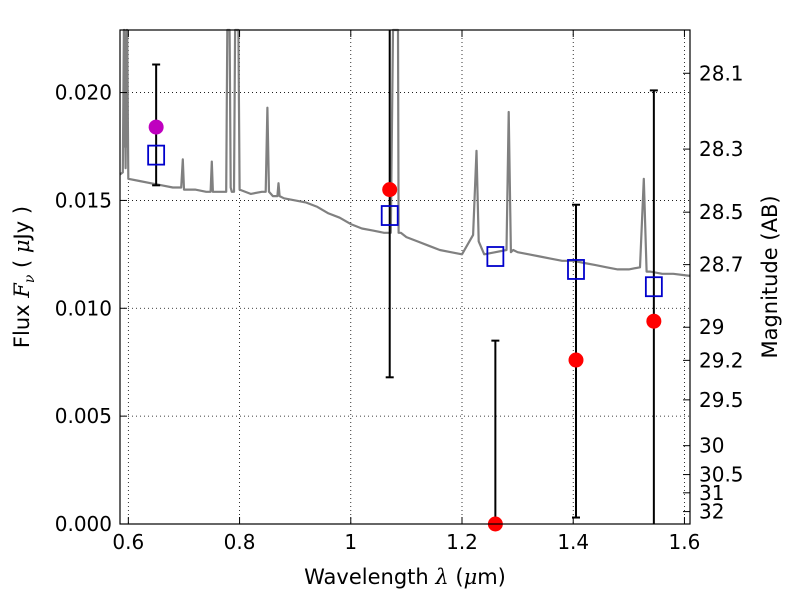 The width and height of the screenshot is (800, 600). What do you see at coordinates (240, 542) in the screenshot?
I see `x-tick-label: 0.8` at bounding box center [240, 542].